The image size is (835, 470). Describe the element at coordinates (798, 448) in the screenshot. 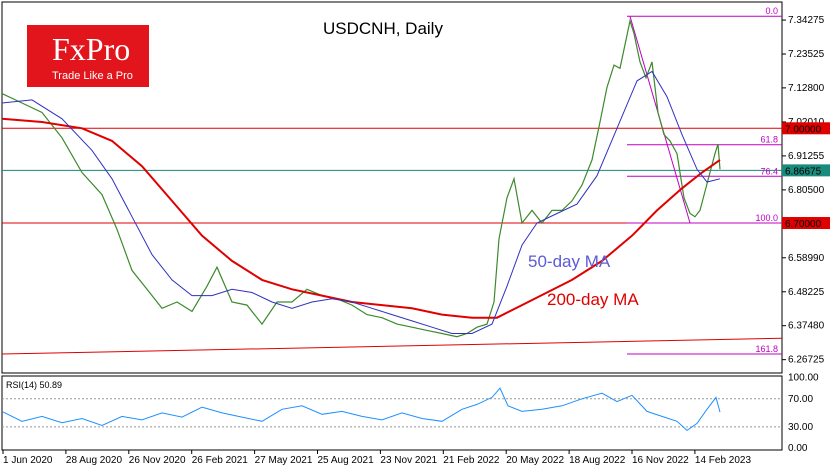

I see `rsi-tick-label: 0.00` at that location.